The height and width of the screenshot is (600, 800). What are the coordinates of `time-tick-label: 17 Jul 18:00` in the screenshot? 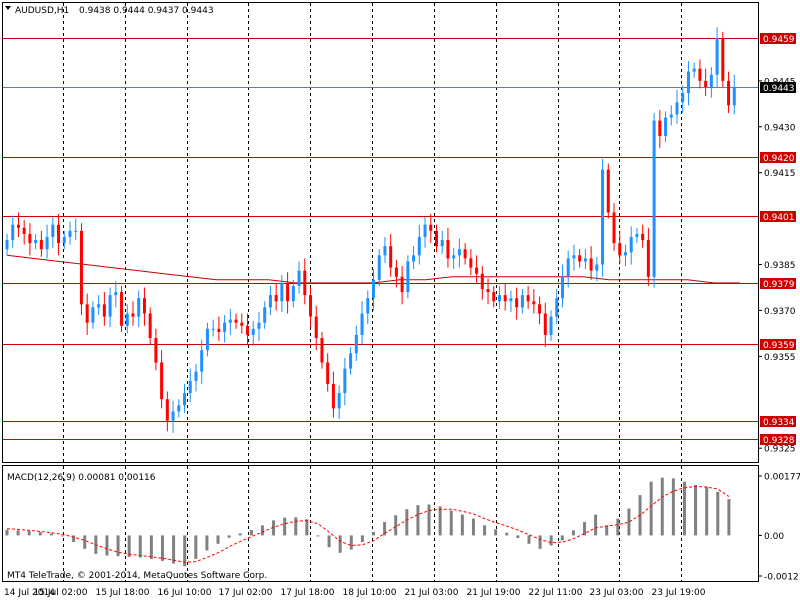 It's located at (308, 593).